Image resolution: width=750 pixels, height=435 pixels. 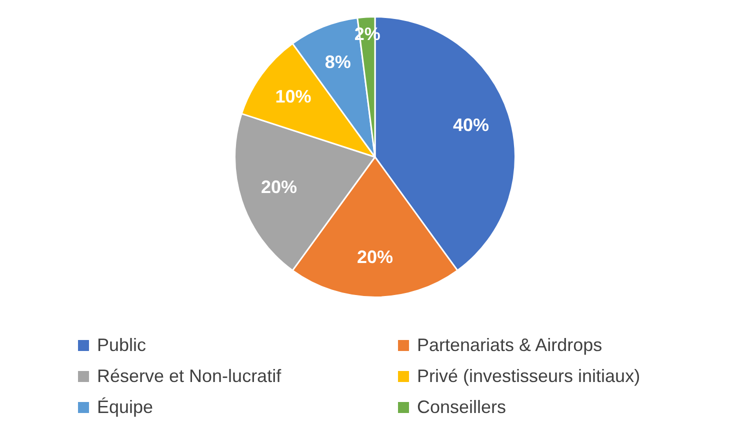 What do you see at coordinates (122, 345) in the screenshot?
I see `legend-label: Public` at bounding box center [122, 345].